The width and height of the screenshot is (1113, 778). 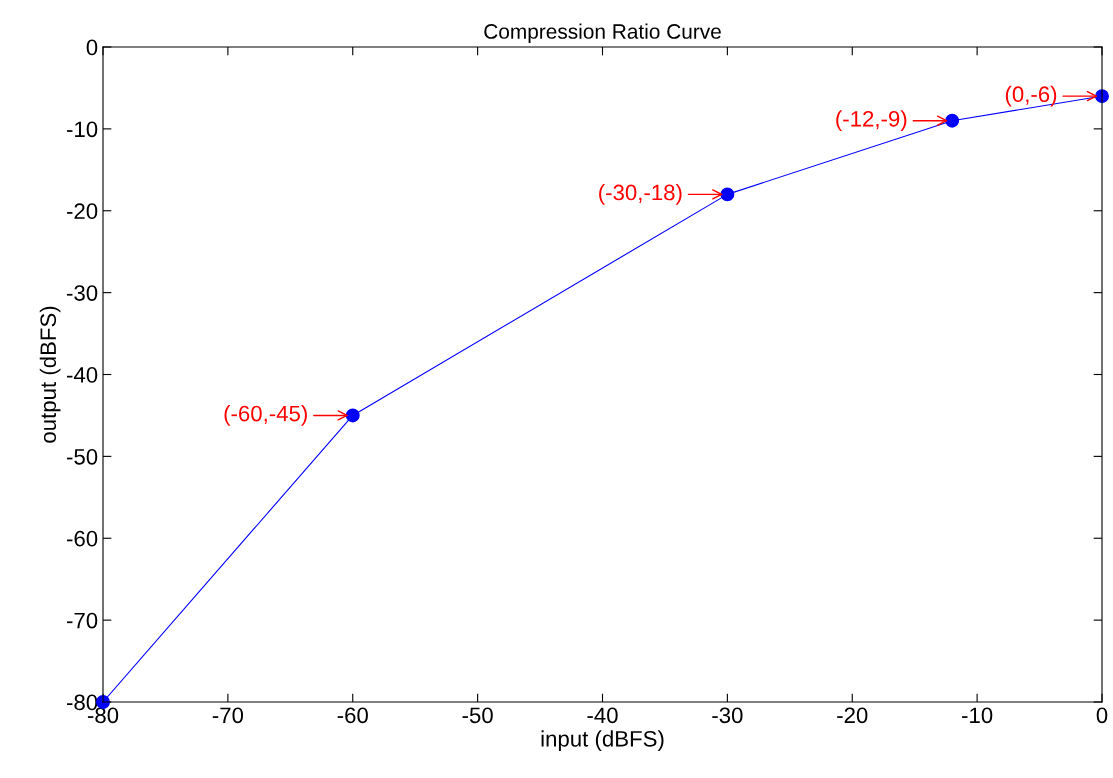 What do you see at coordinates (82, 293) in the screenshot?
I see `y-tick-label: -30` at bounding box center [82, 293].